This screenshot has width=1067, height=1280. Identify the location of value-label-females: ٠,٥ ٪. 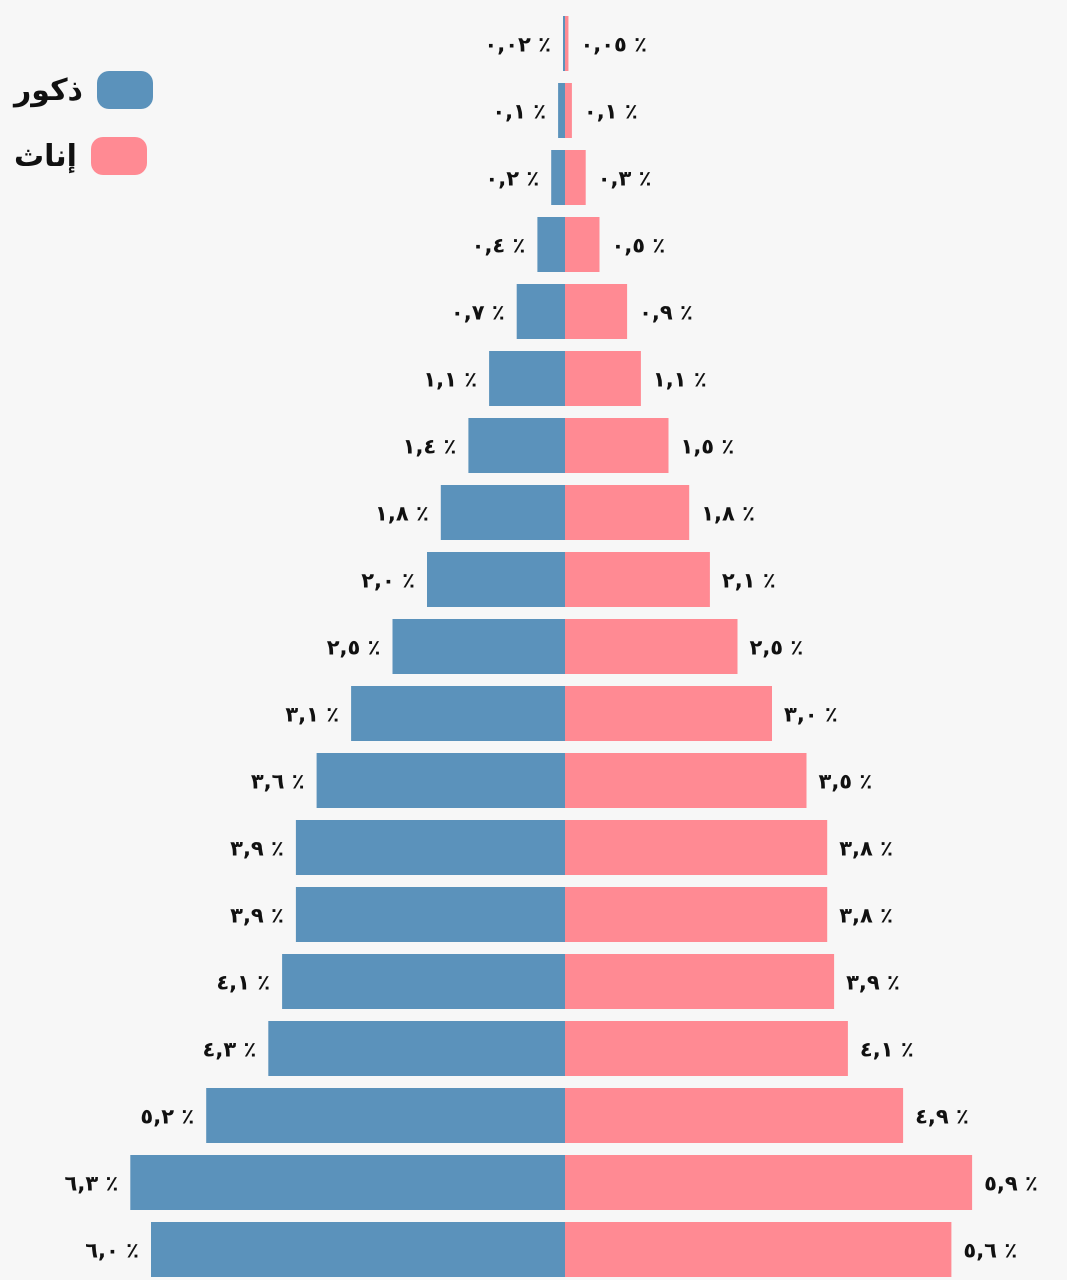
(639, 246).